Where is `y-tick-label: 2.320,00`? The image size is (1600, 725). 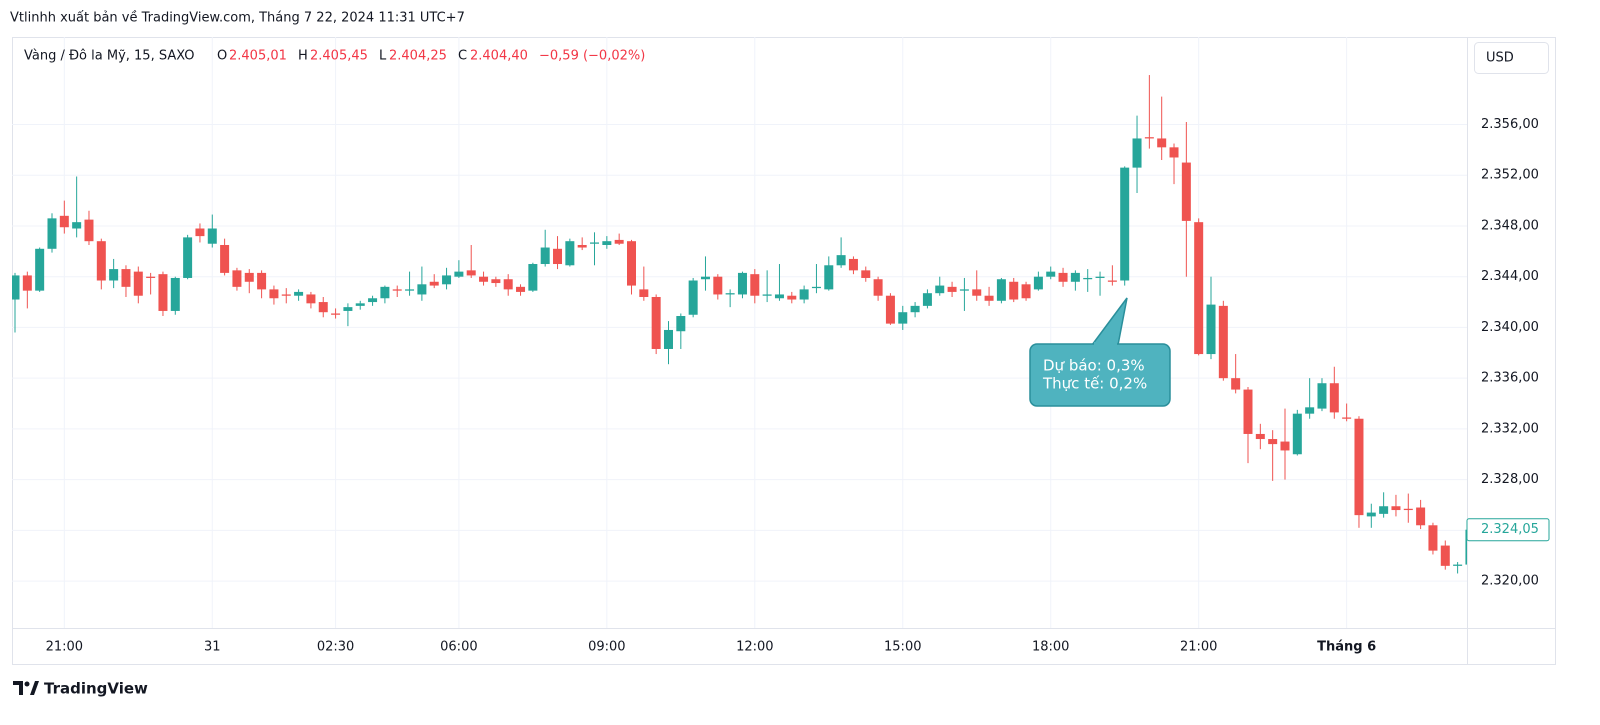 y-tick-label: 2.320,00 is located at coordinates (1510, 581).